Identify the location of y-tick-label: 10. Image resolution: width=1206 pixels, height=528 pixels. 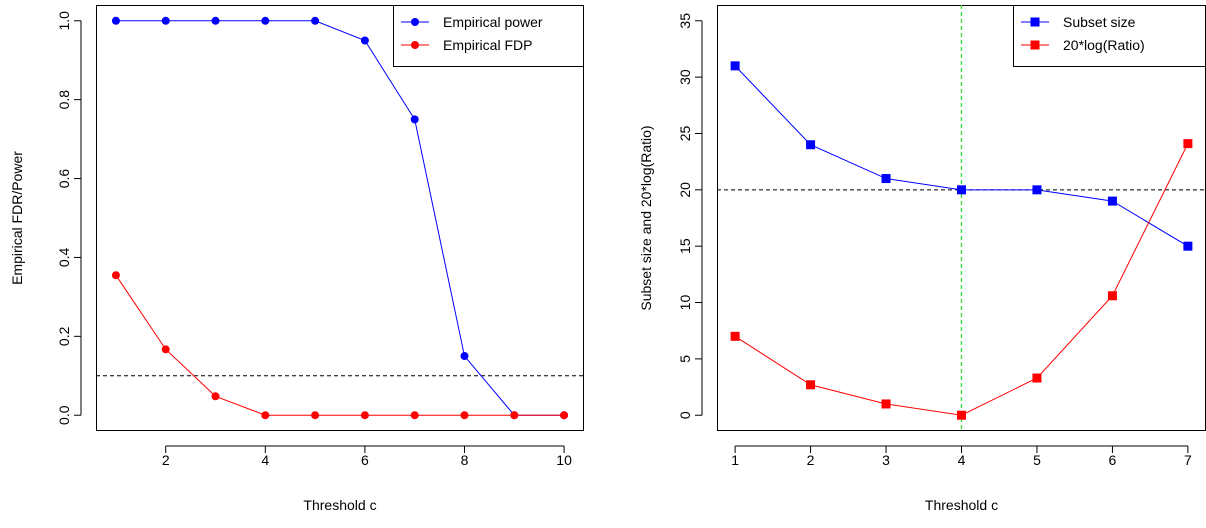
(685, 303).